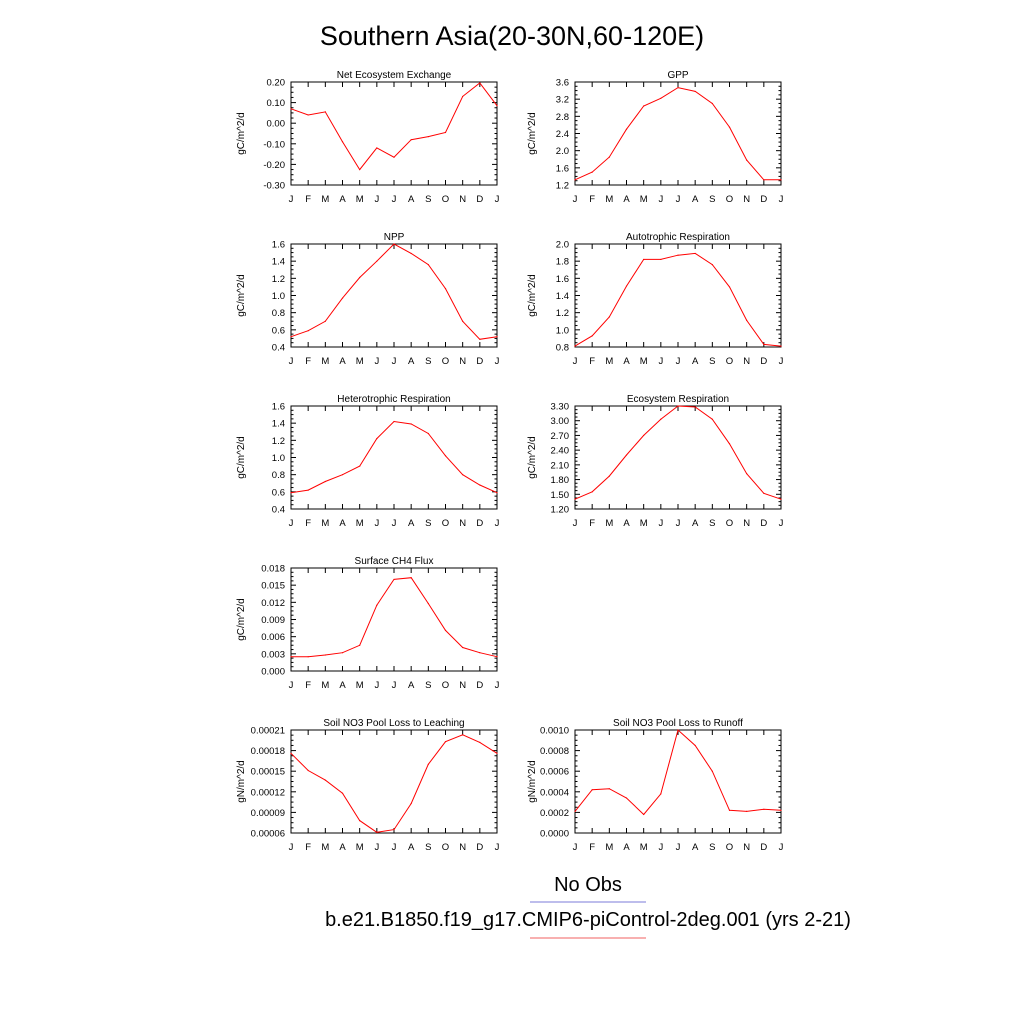 This screenshot has height=1024, width=1024. What do you see at coordinates (678, 723) in the screenshot?
I see `panel-title: Soil NO3 Pool Loss to Runoff` at bounding box center [678, 723].